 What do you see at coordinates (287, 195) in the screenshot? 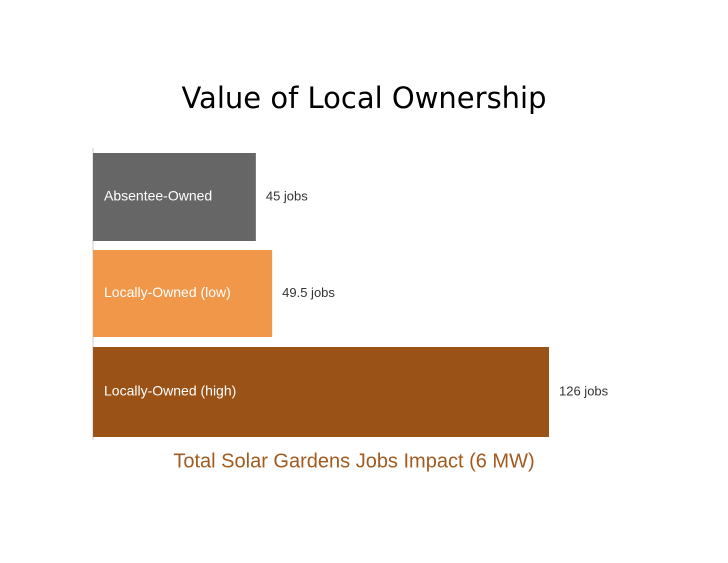
I see `value-label: 45 jobs` at bounding box center [287, 195].